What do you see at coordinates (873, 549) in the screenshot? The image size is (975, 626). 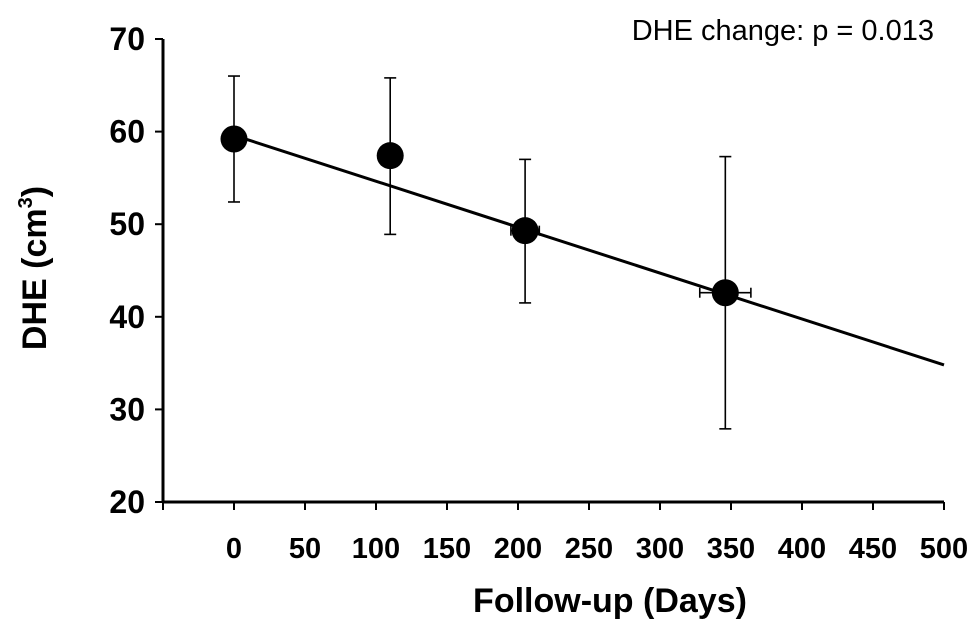 I see `x-tick-label: 450` at bounding box center [873, 549].